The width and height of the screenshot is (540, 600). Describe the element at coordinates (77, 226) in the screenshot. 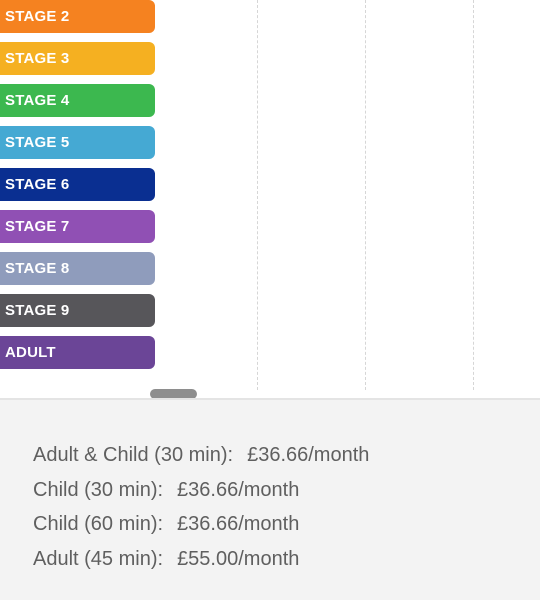

I see `stage-7-button: STAGE 7` at that location.